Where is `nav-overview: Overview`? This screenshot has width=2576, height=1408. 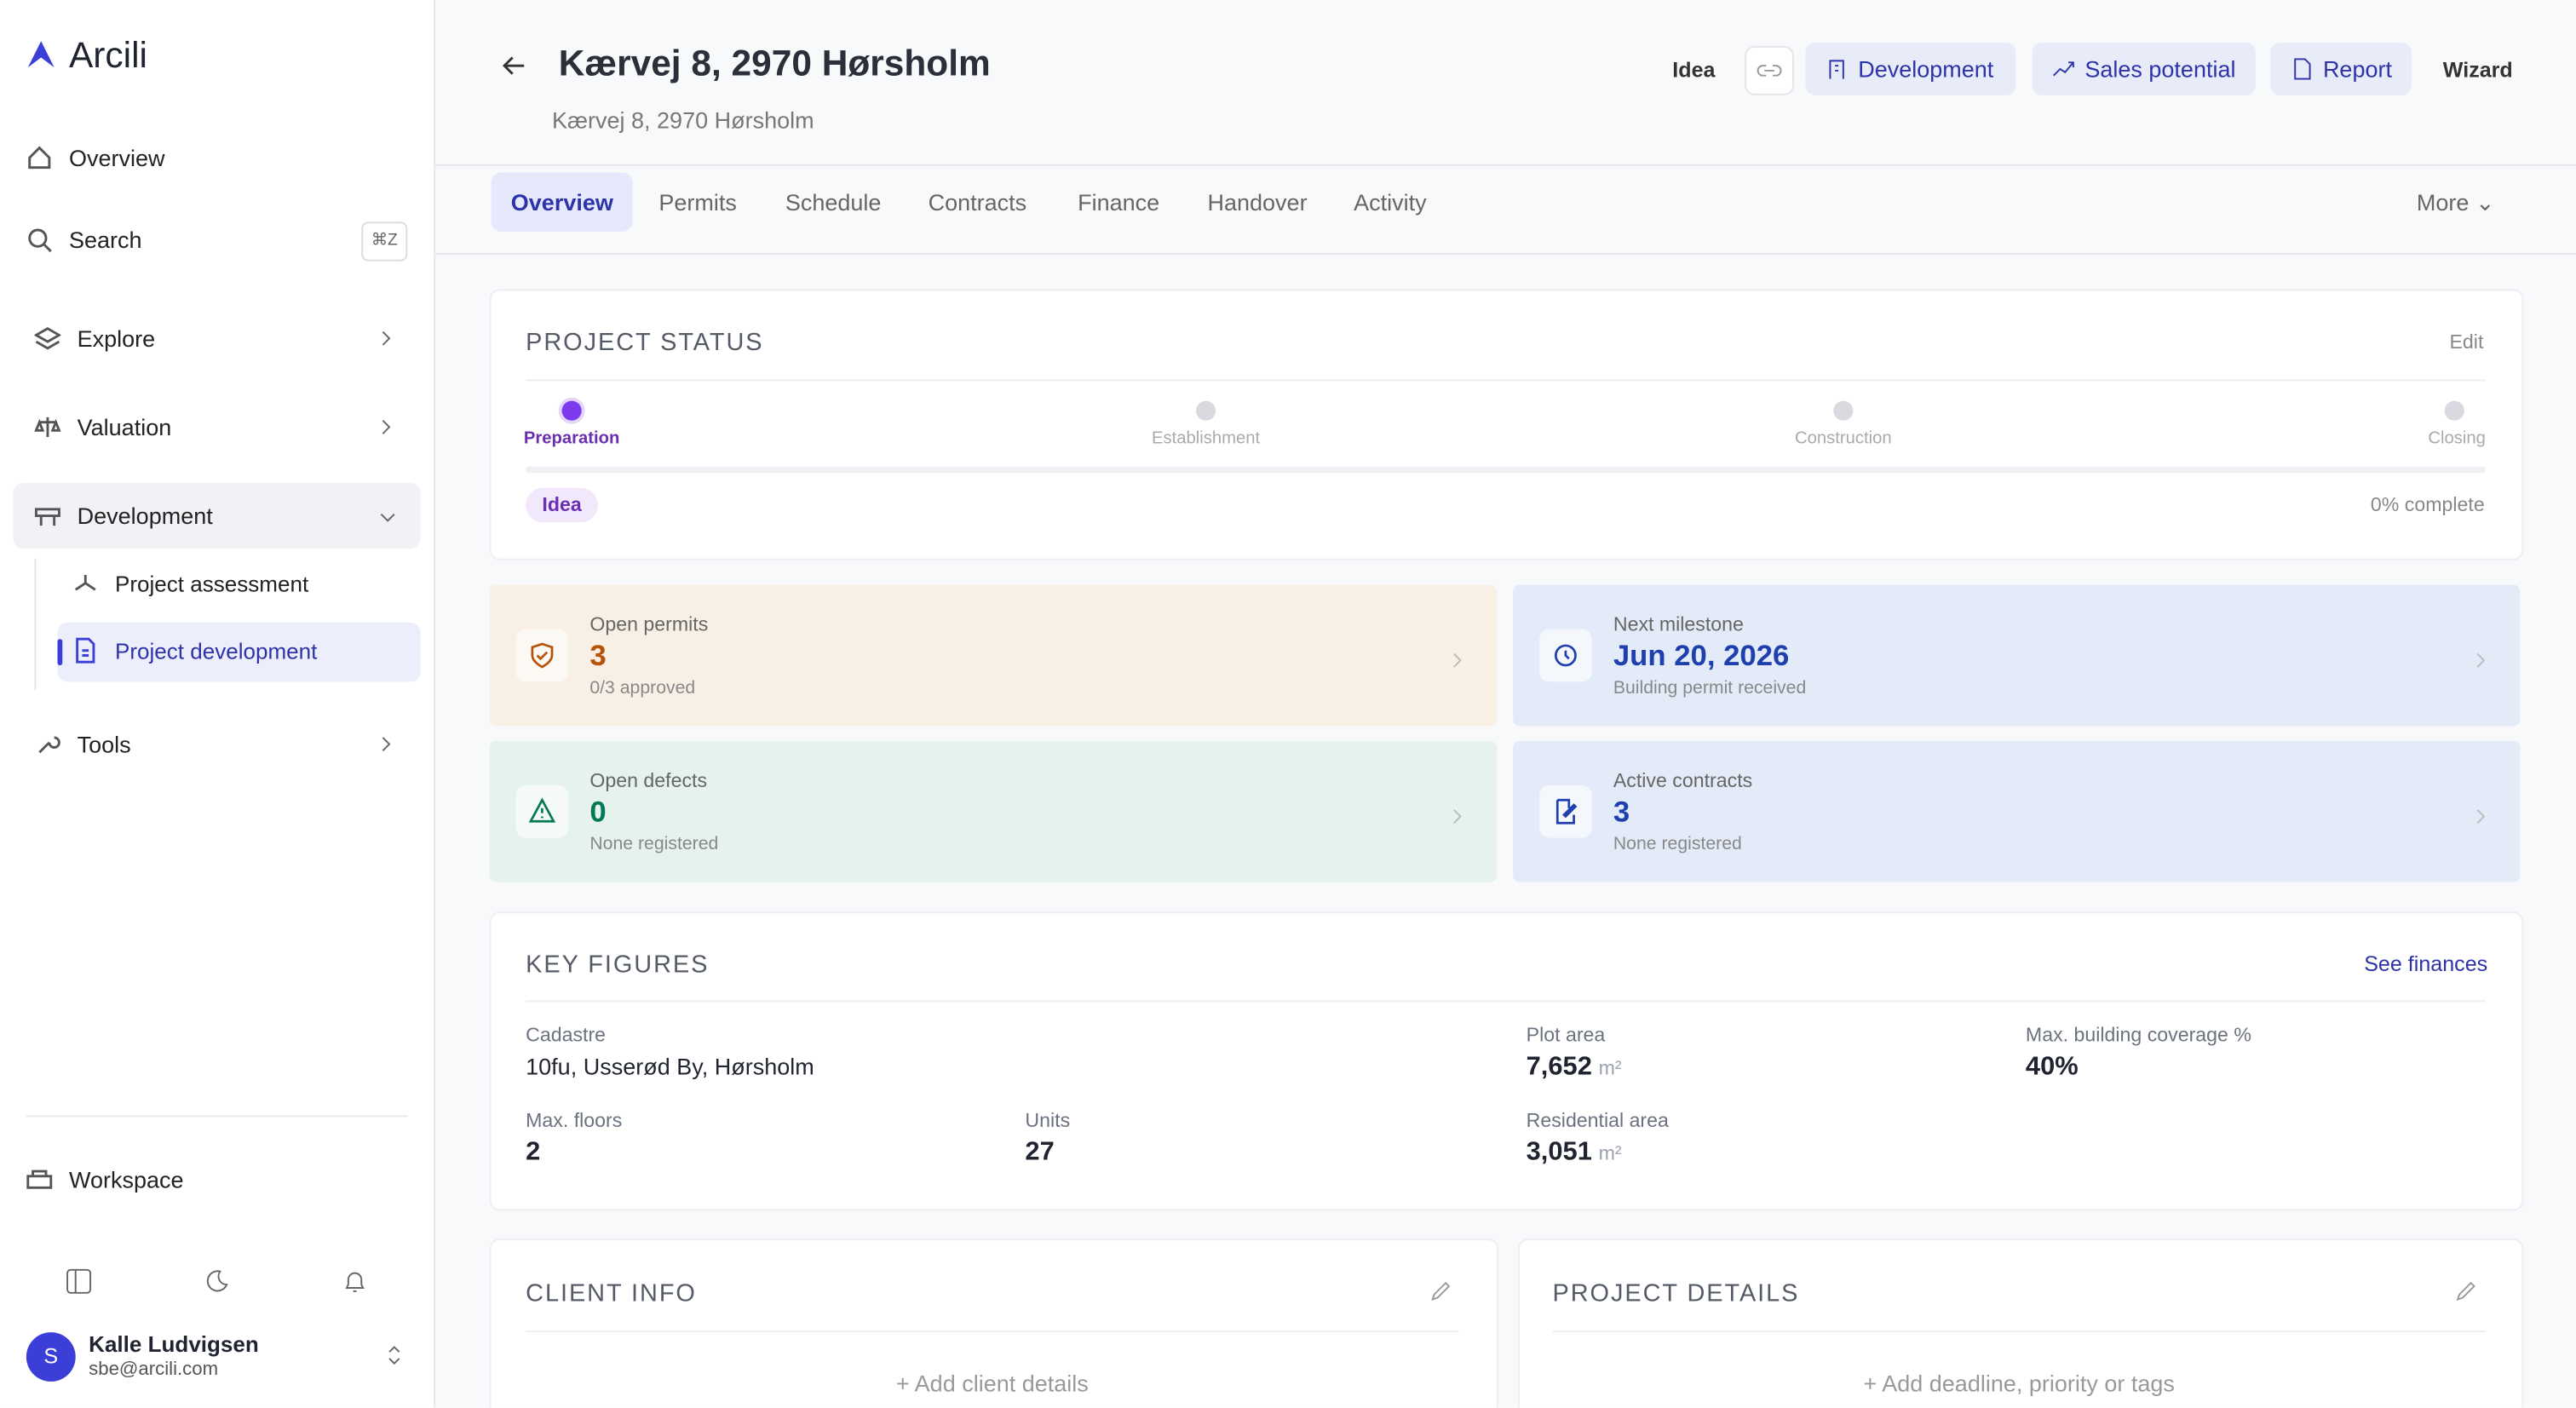 nav-overview: Overview is located at coordinates (96, 158).